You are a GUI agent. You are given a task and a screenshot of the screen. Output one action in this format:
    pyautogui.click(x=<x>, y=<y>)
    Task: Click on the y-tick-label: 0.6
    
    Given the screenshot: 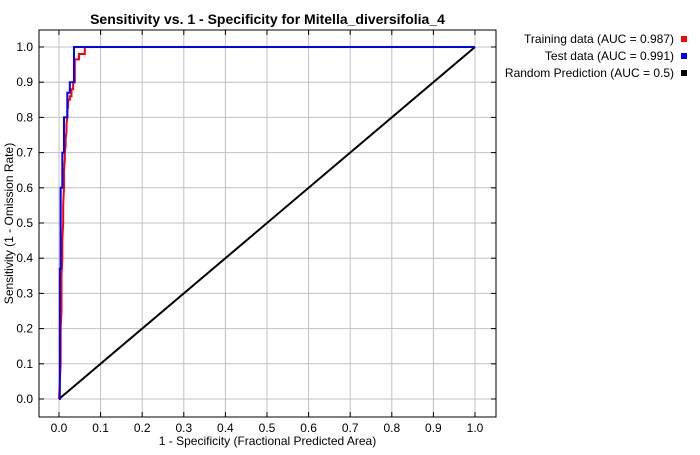 What is the action you would take?
    pyautogui.click(x=24, y=188)
    